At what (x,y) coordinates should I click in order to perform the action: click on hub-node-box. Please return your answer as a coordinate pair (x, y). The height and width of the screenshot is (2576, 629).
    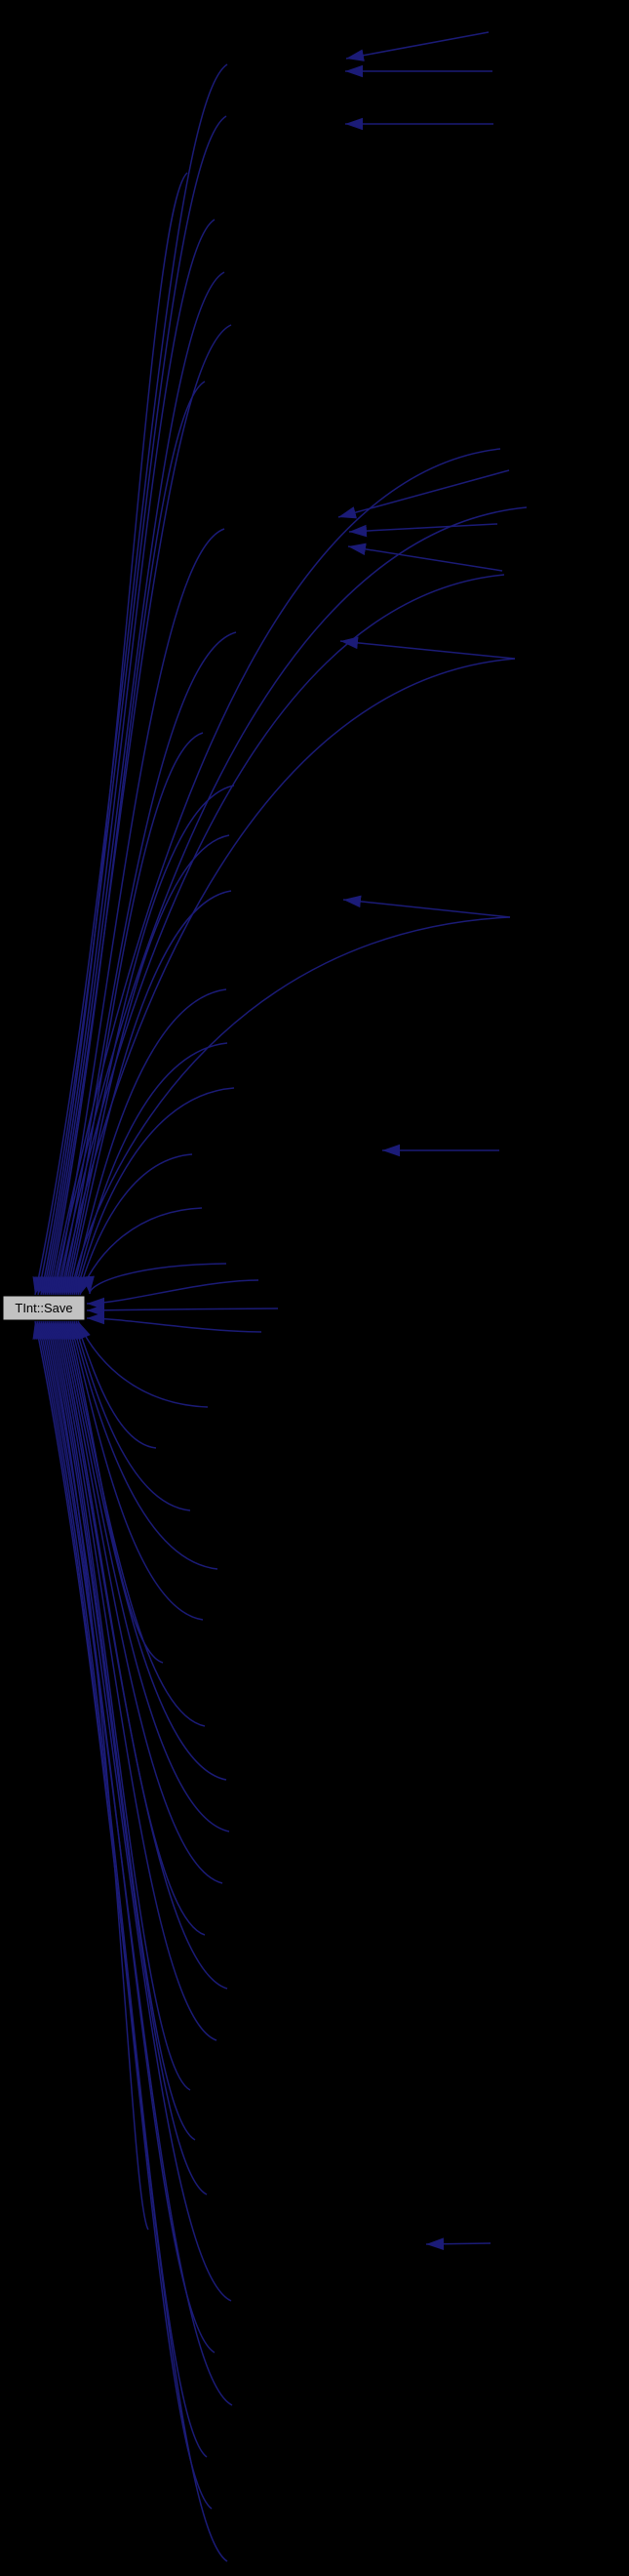
    Looking at the image, I should click on (44, 1308).